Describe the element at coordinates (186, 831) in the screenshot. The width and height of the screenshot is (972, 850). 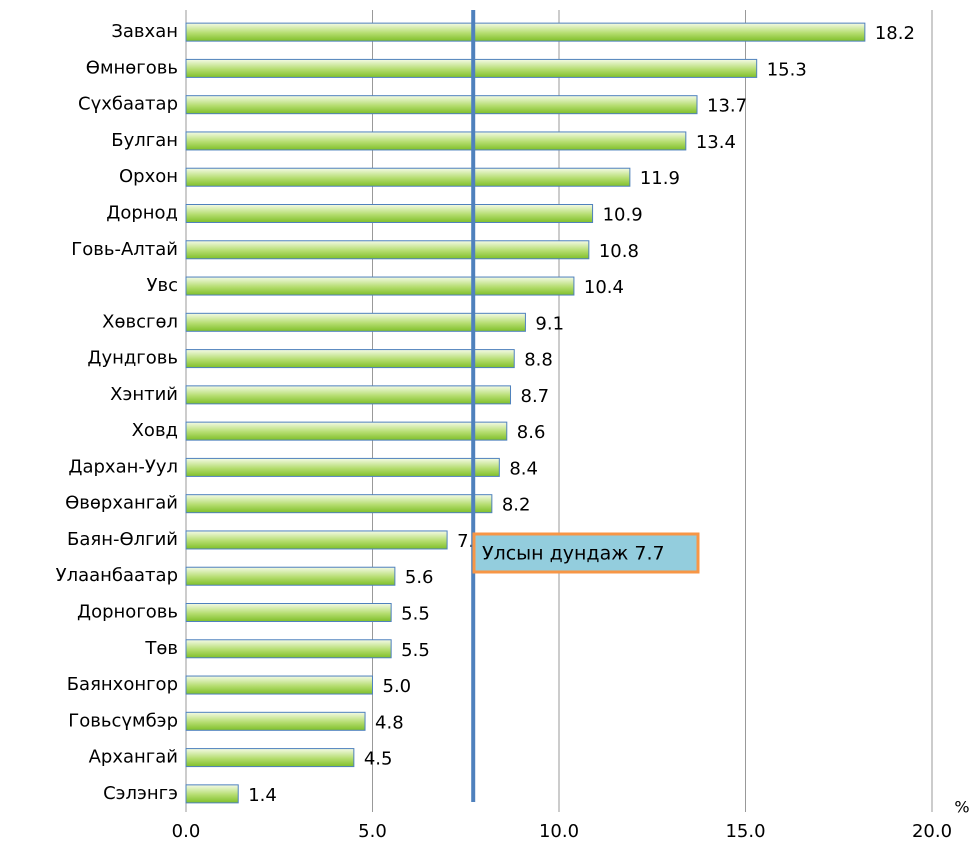
I see `x-tick-label: 0.0` at that location.